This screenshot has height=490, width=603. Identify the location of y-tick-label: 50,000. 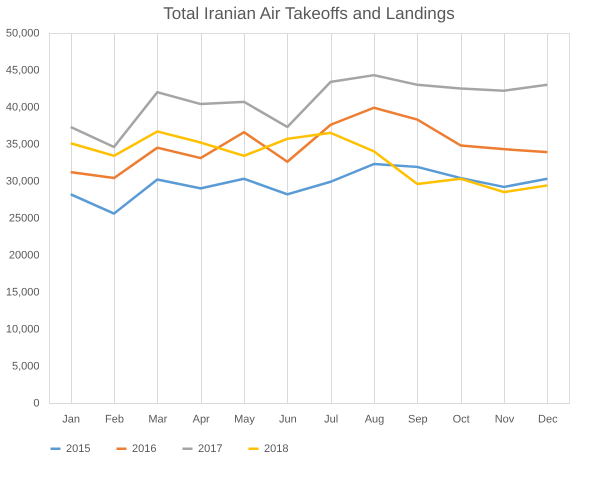
(23, 34).